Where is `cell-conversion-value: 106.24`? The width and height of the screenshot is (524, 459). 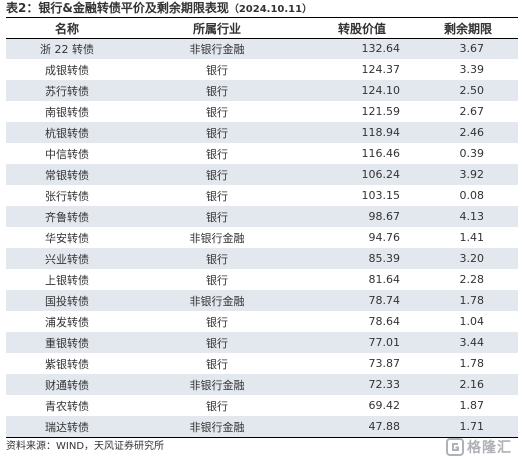 cell-conversion-value: 106.24 is located at coordinates (362, 174).